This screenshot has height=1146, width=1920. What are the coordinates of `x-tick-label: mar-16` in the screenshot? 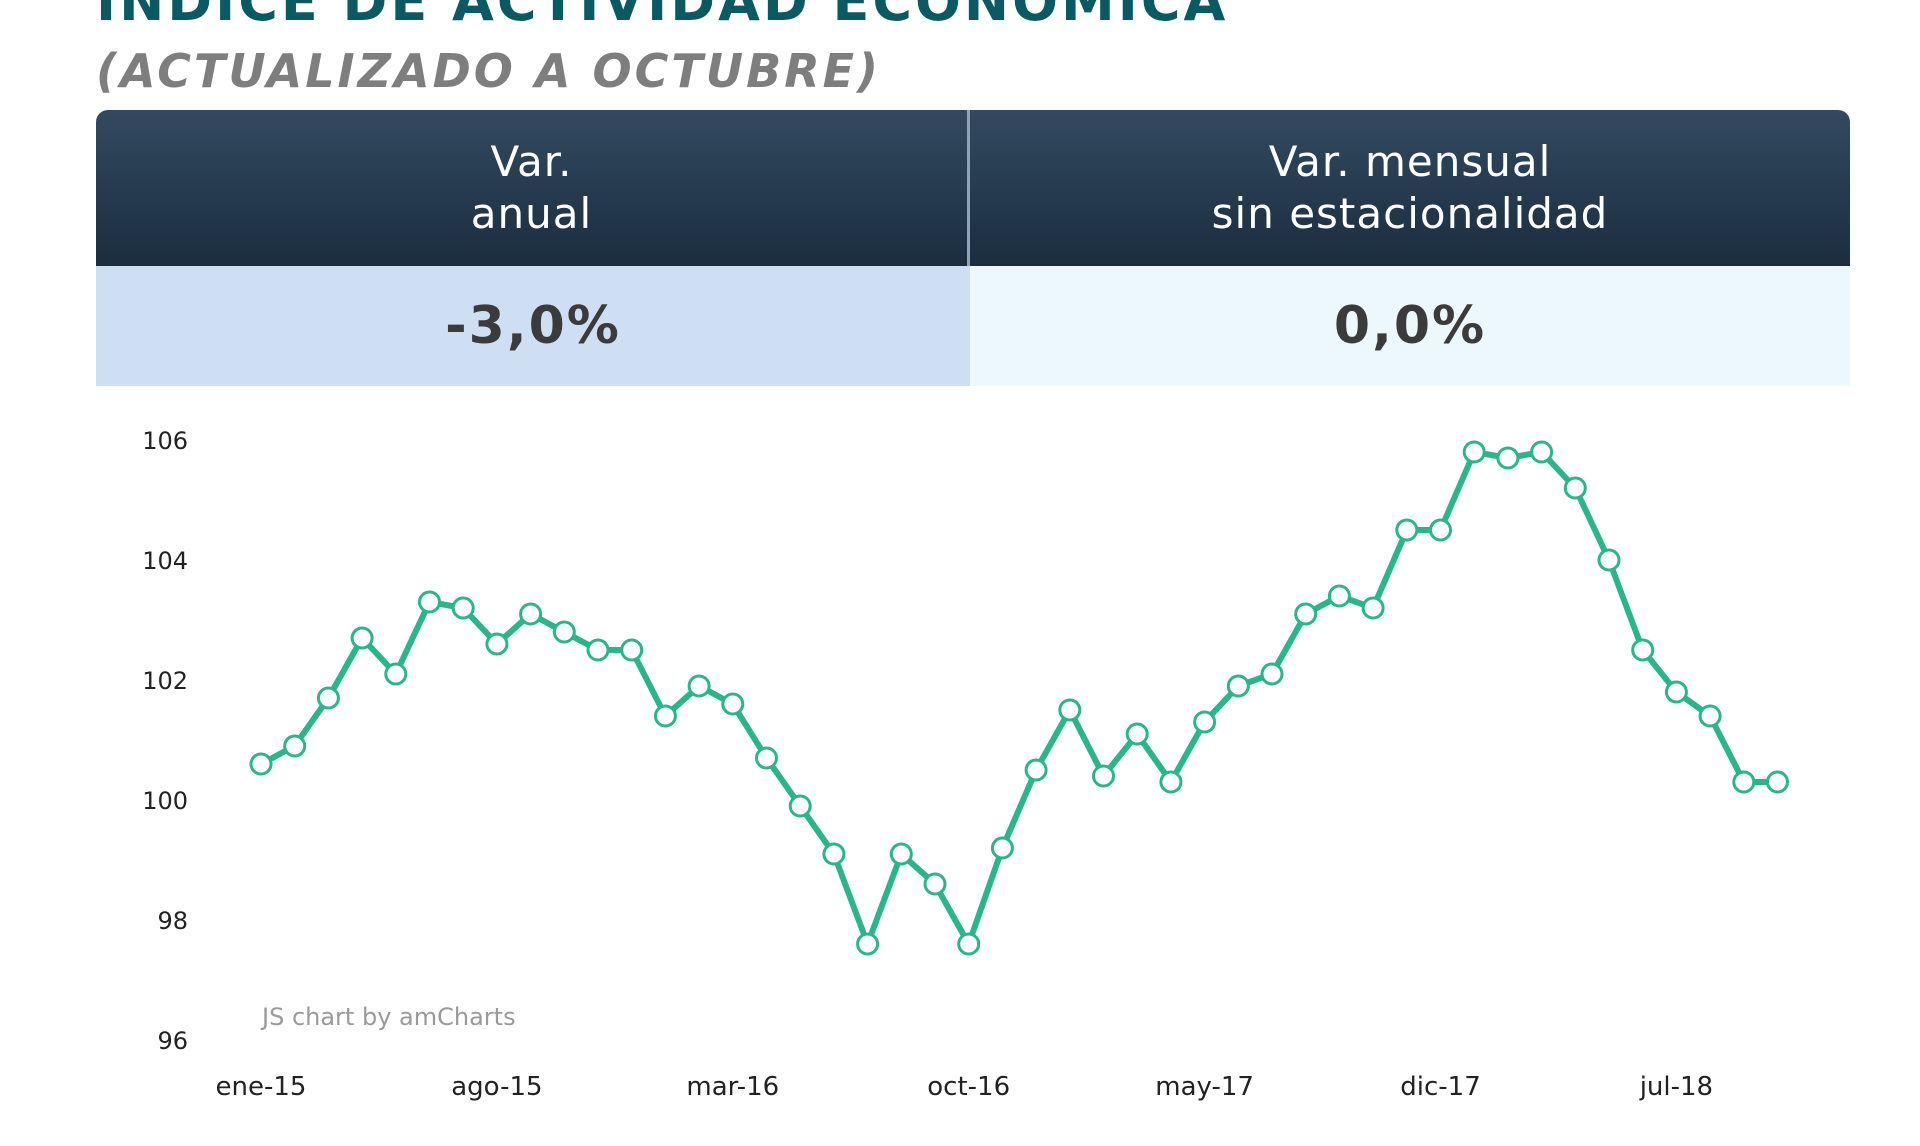 It's located at (732, 1087).